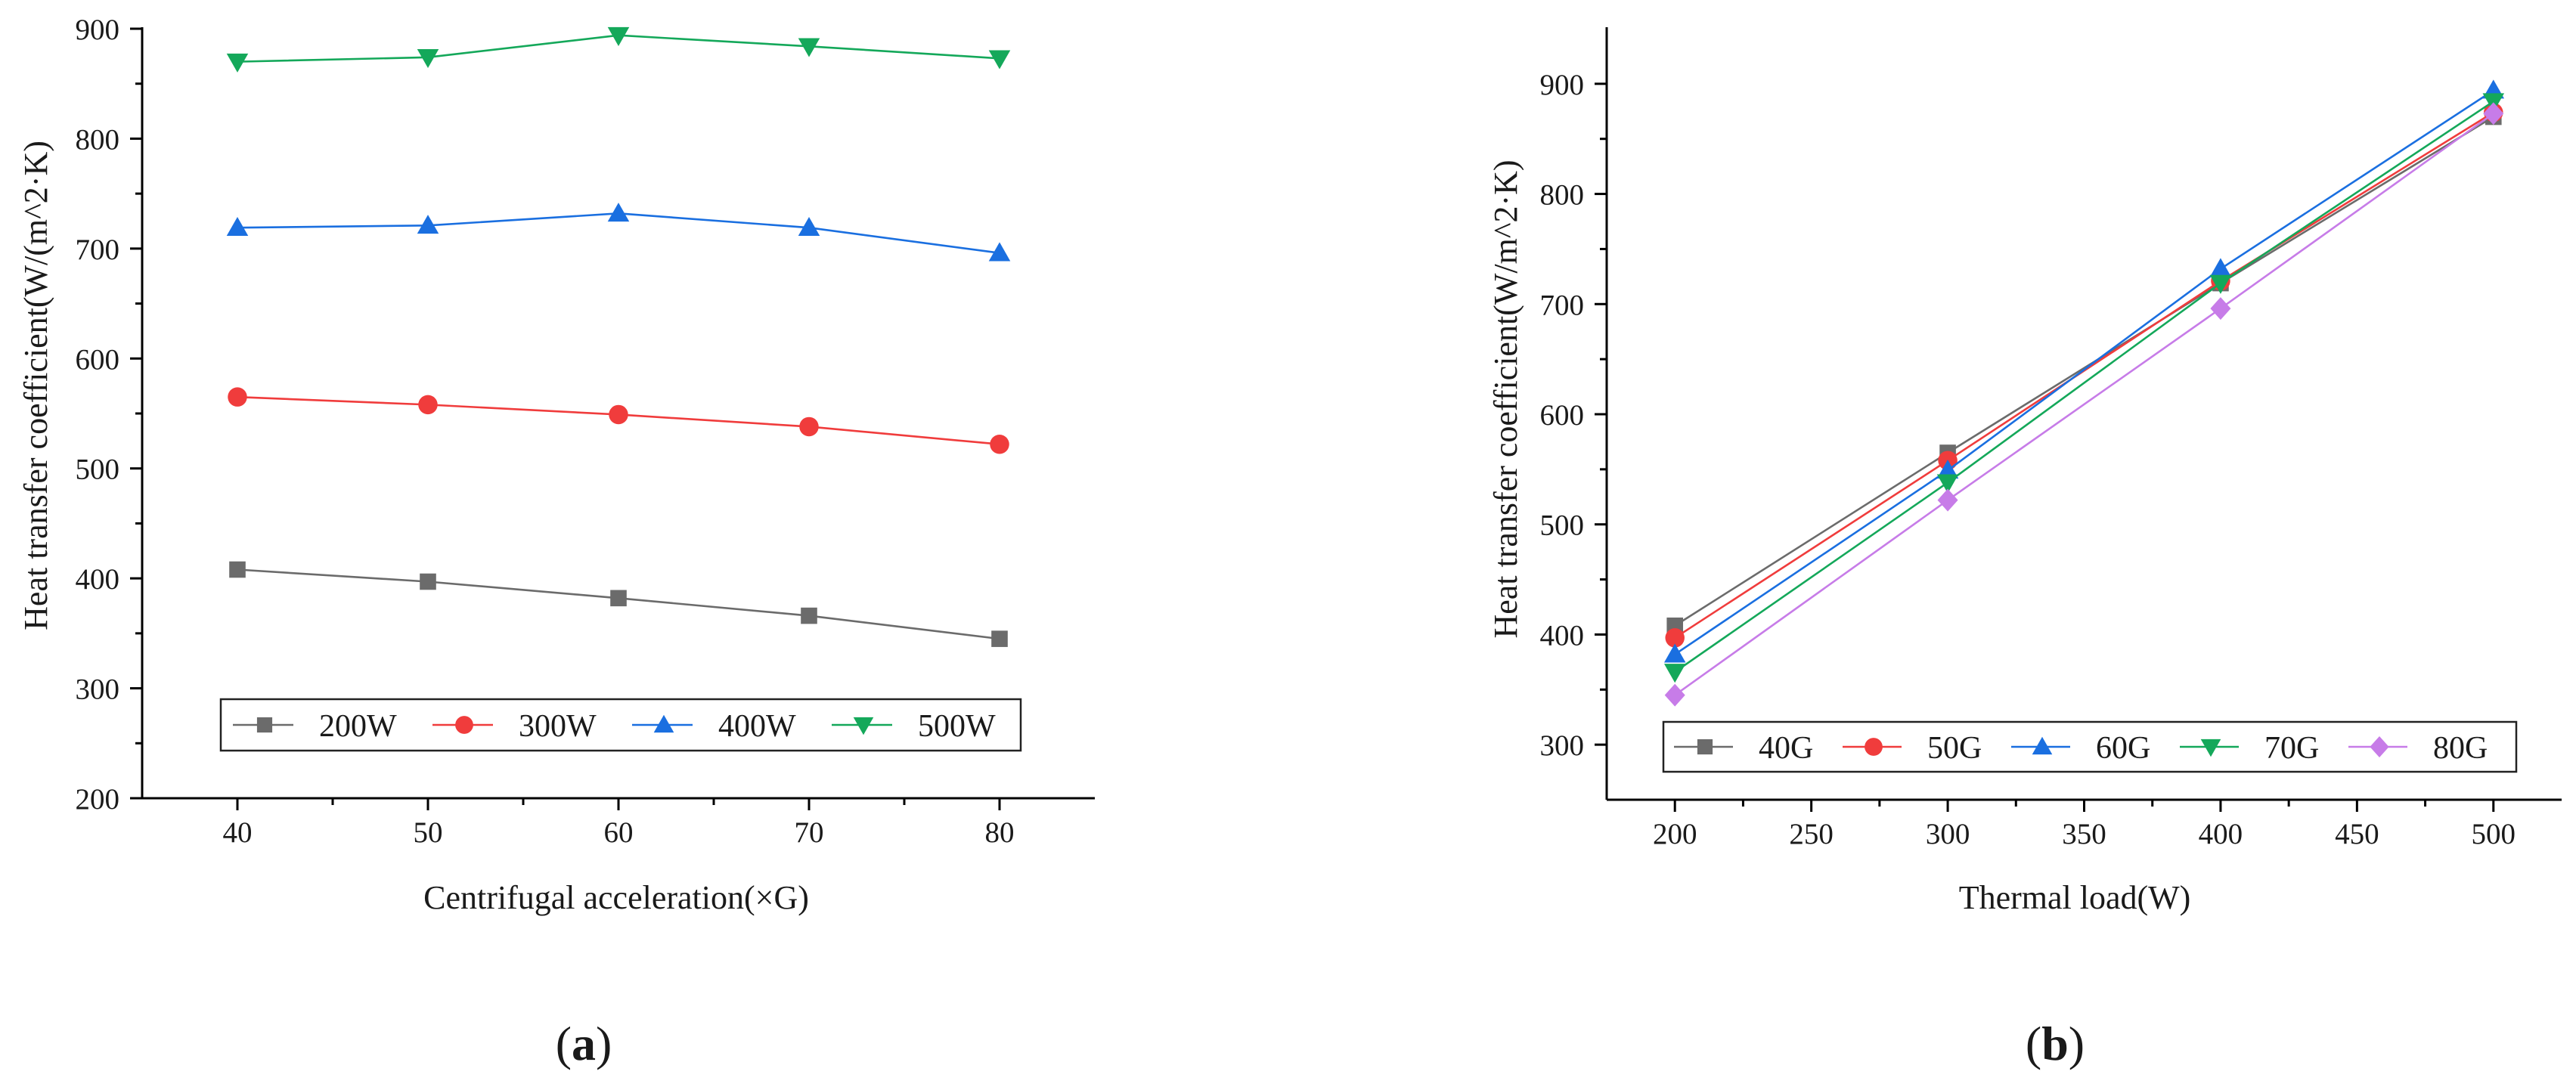  What do you see at coordinates (2379, 746) in the screenshot?
I see `legend-marker-80g` at bounding box center [2379, 746].